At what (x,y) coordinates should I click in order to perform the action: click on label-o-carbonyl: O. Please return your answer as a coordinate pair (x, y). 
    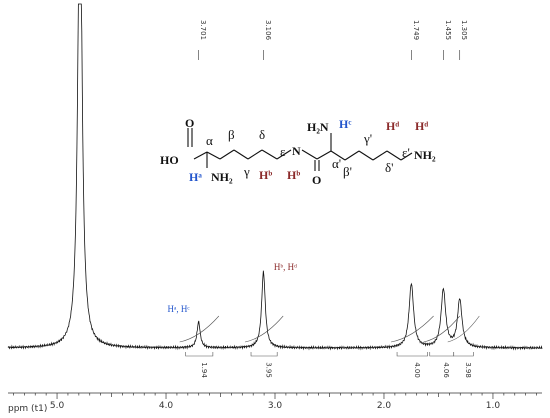
    Looking at the image, I should click on (189, 123).